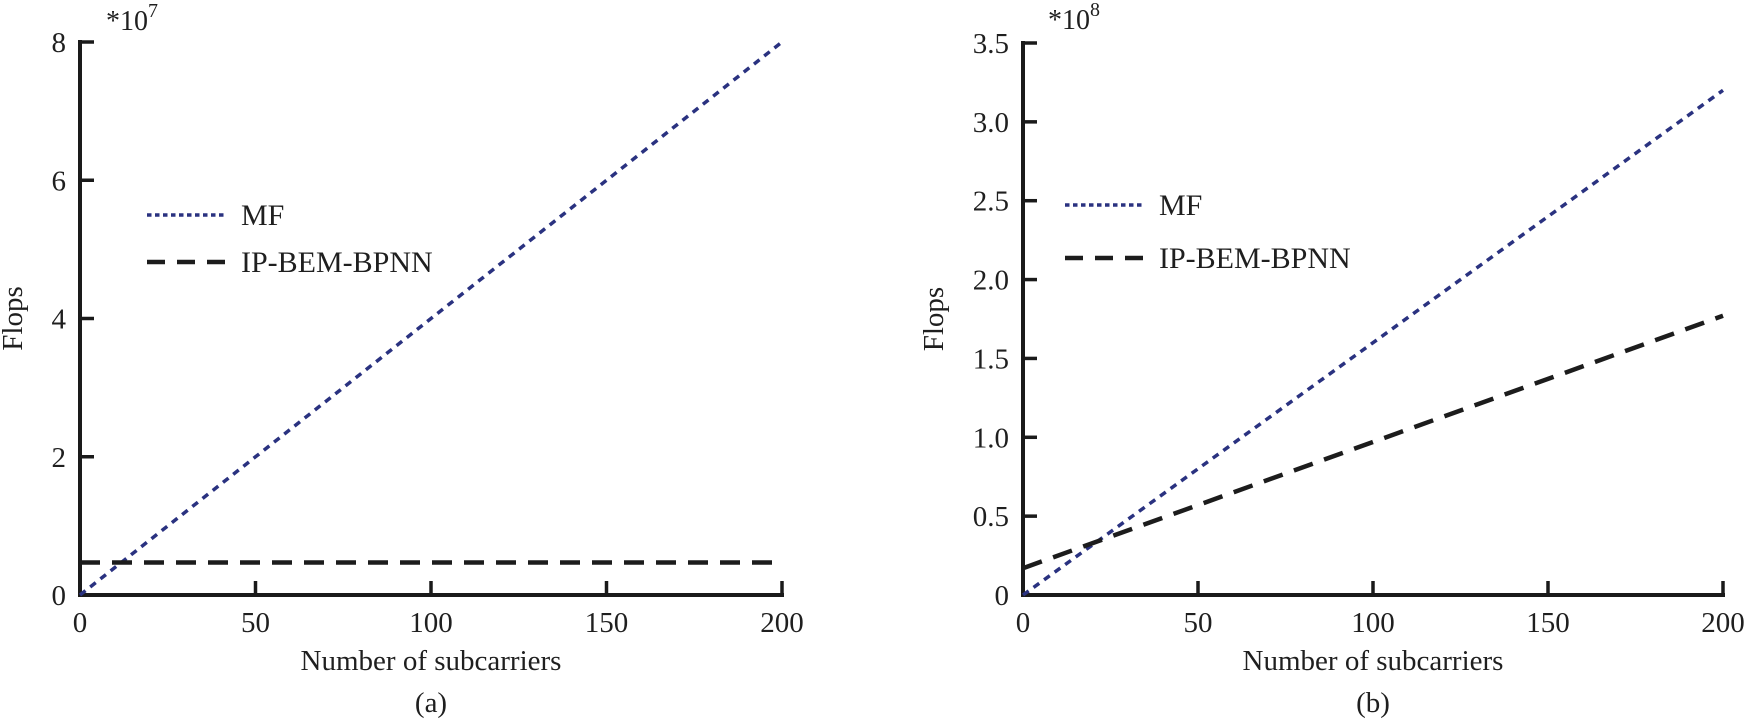 The image size is (1750, 725). What do you see at coordinates (59, 320) in the screenshot?
I see `y-tick-label: 4` at bounding box center [59, 320].